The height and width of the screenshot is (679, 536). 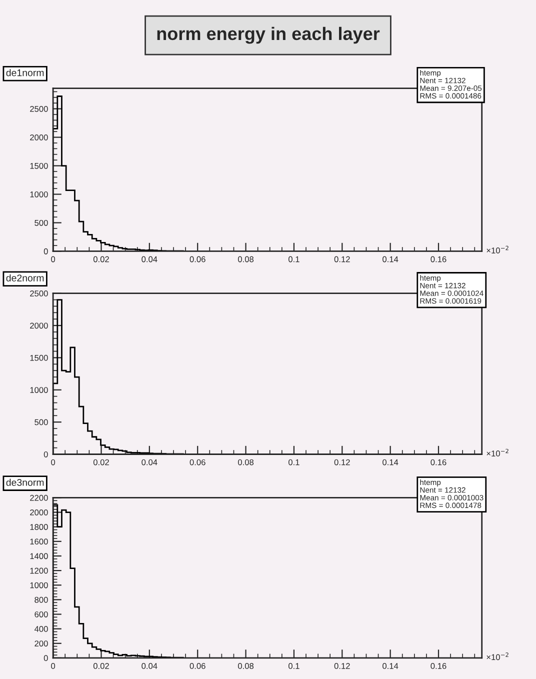 I want to click on y-tick-label: 200, so click(x=41, y=643).